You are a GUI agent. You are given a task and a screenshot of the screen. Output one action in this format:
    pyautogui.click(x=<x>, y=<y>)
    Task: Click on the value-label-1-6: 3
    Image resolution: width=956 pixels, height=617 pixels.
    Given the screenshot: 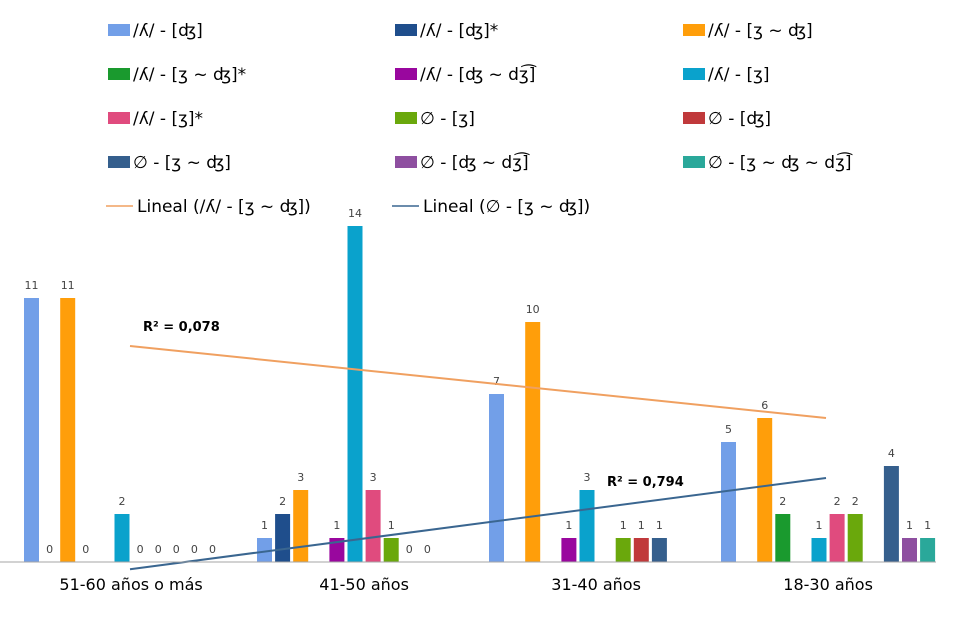 What is the action you would take?
    pyautogui.click(x=373, y=477)
    